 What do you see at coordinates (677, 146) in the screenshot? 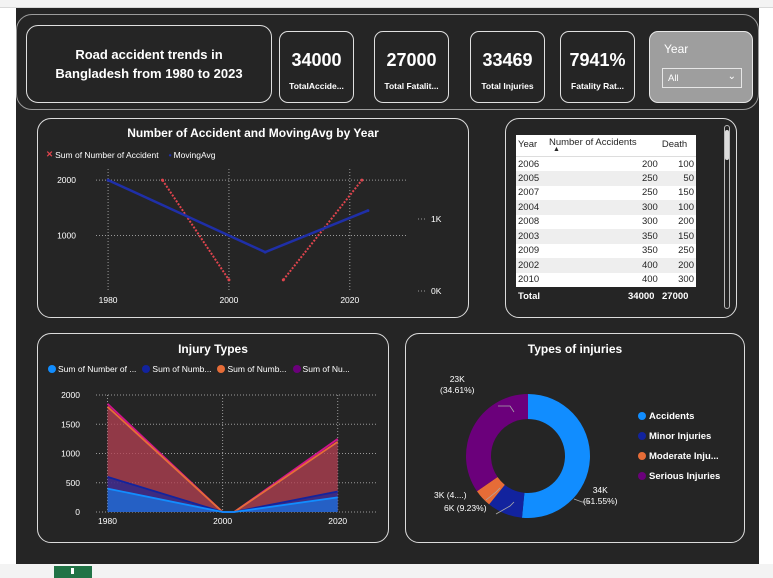
I see `column-header-death: Death` at bounding box center [677, 146].